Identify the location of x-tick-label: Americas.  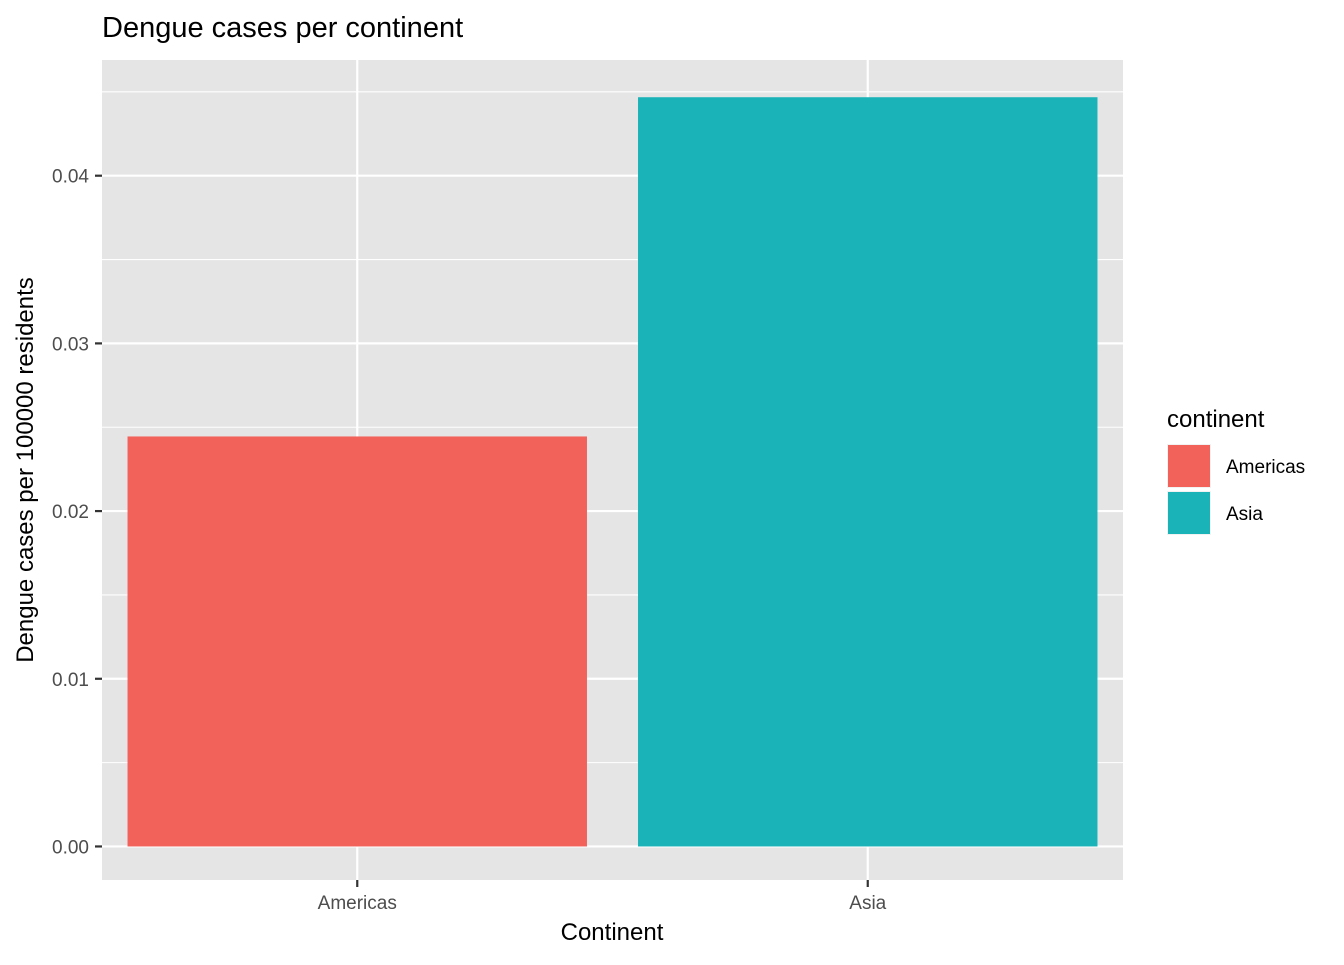
(357, 903).